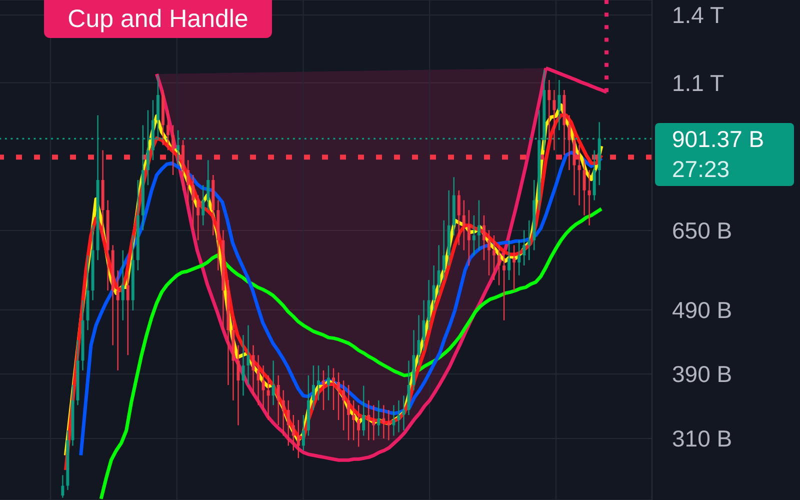 The image size is (800, 500). What do you see at coordinates (158, 19) in the screenshot?
I see `chart-title: Cup and Handle` at bounding box center [158, 19].